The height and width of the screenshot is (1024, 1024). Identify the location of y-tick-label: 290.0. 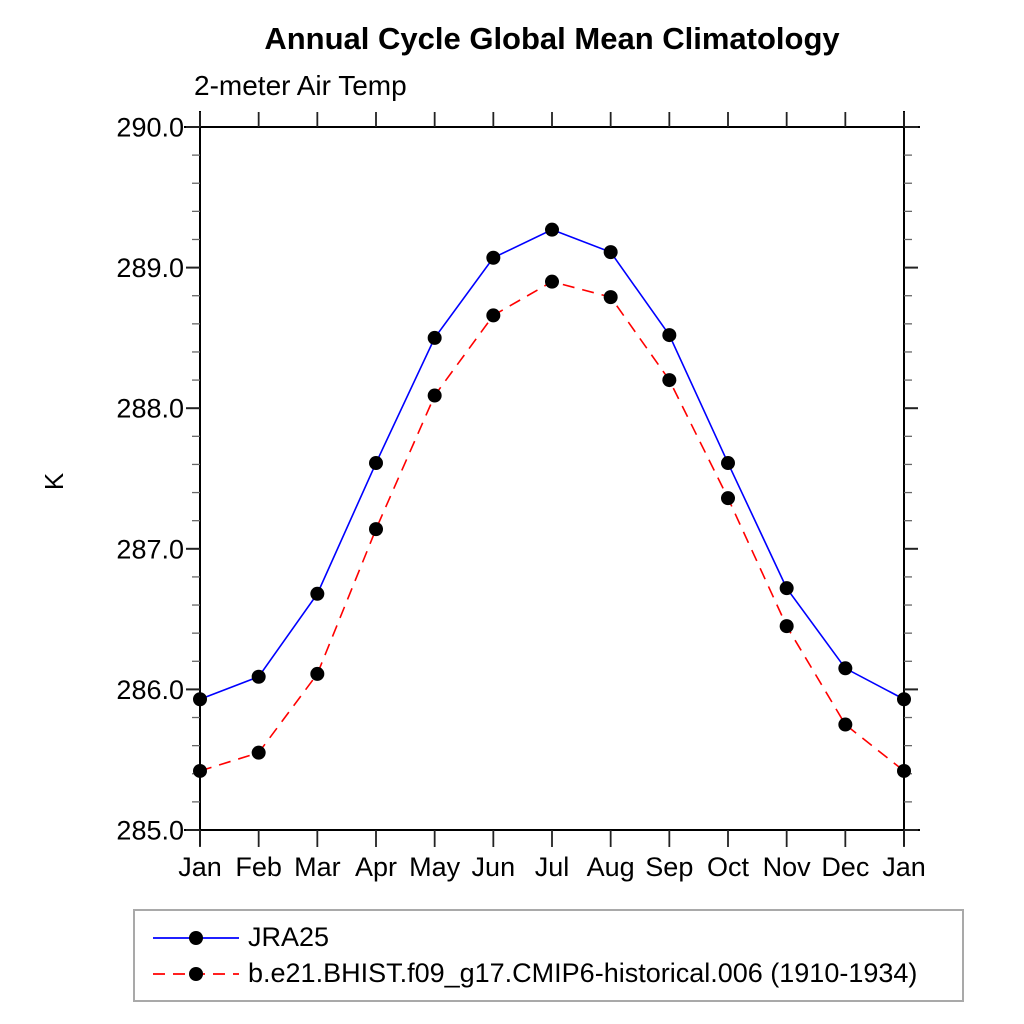
(150, 128).